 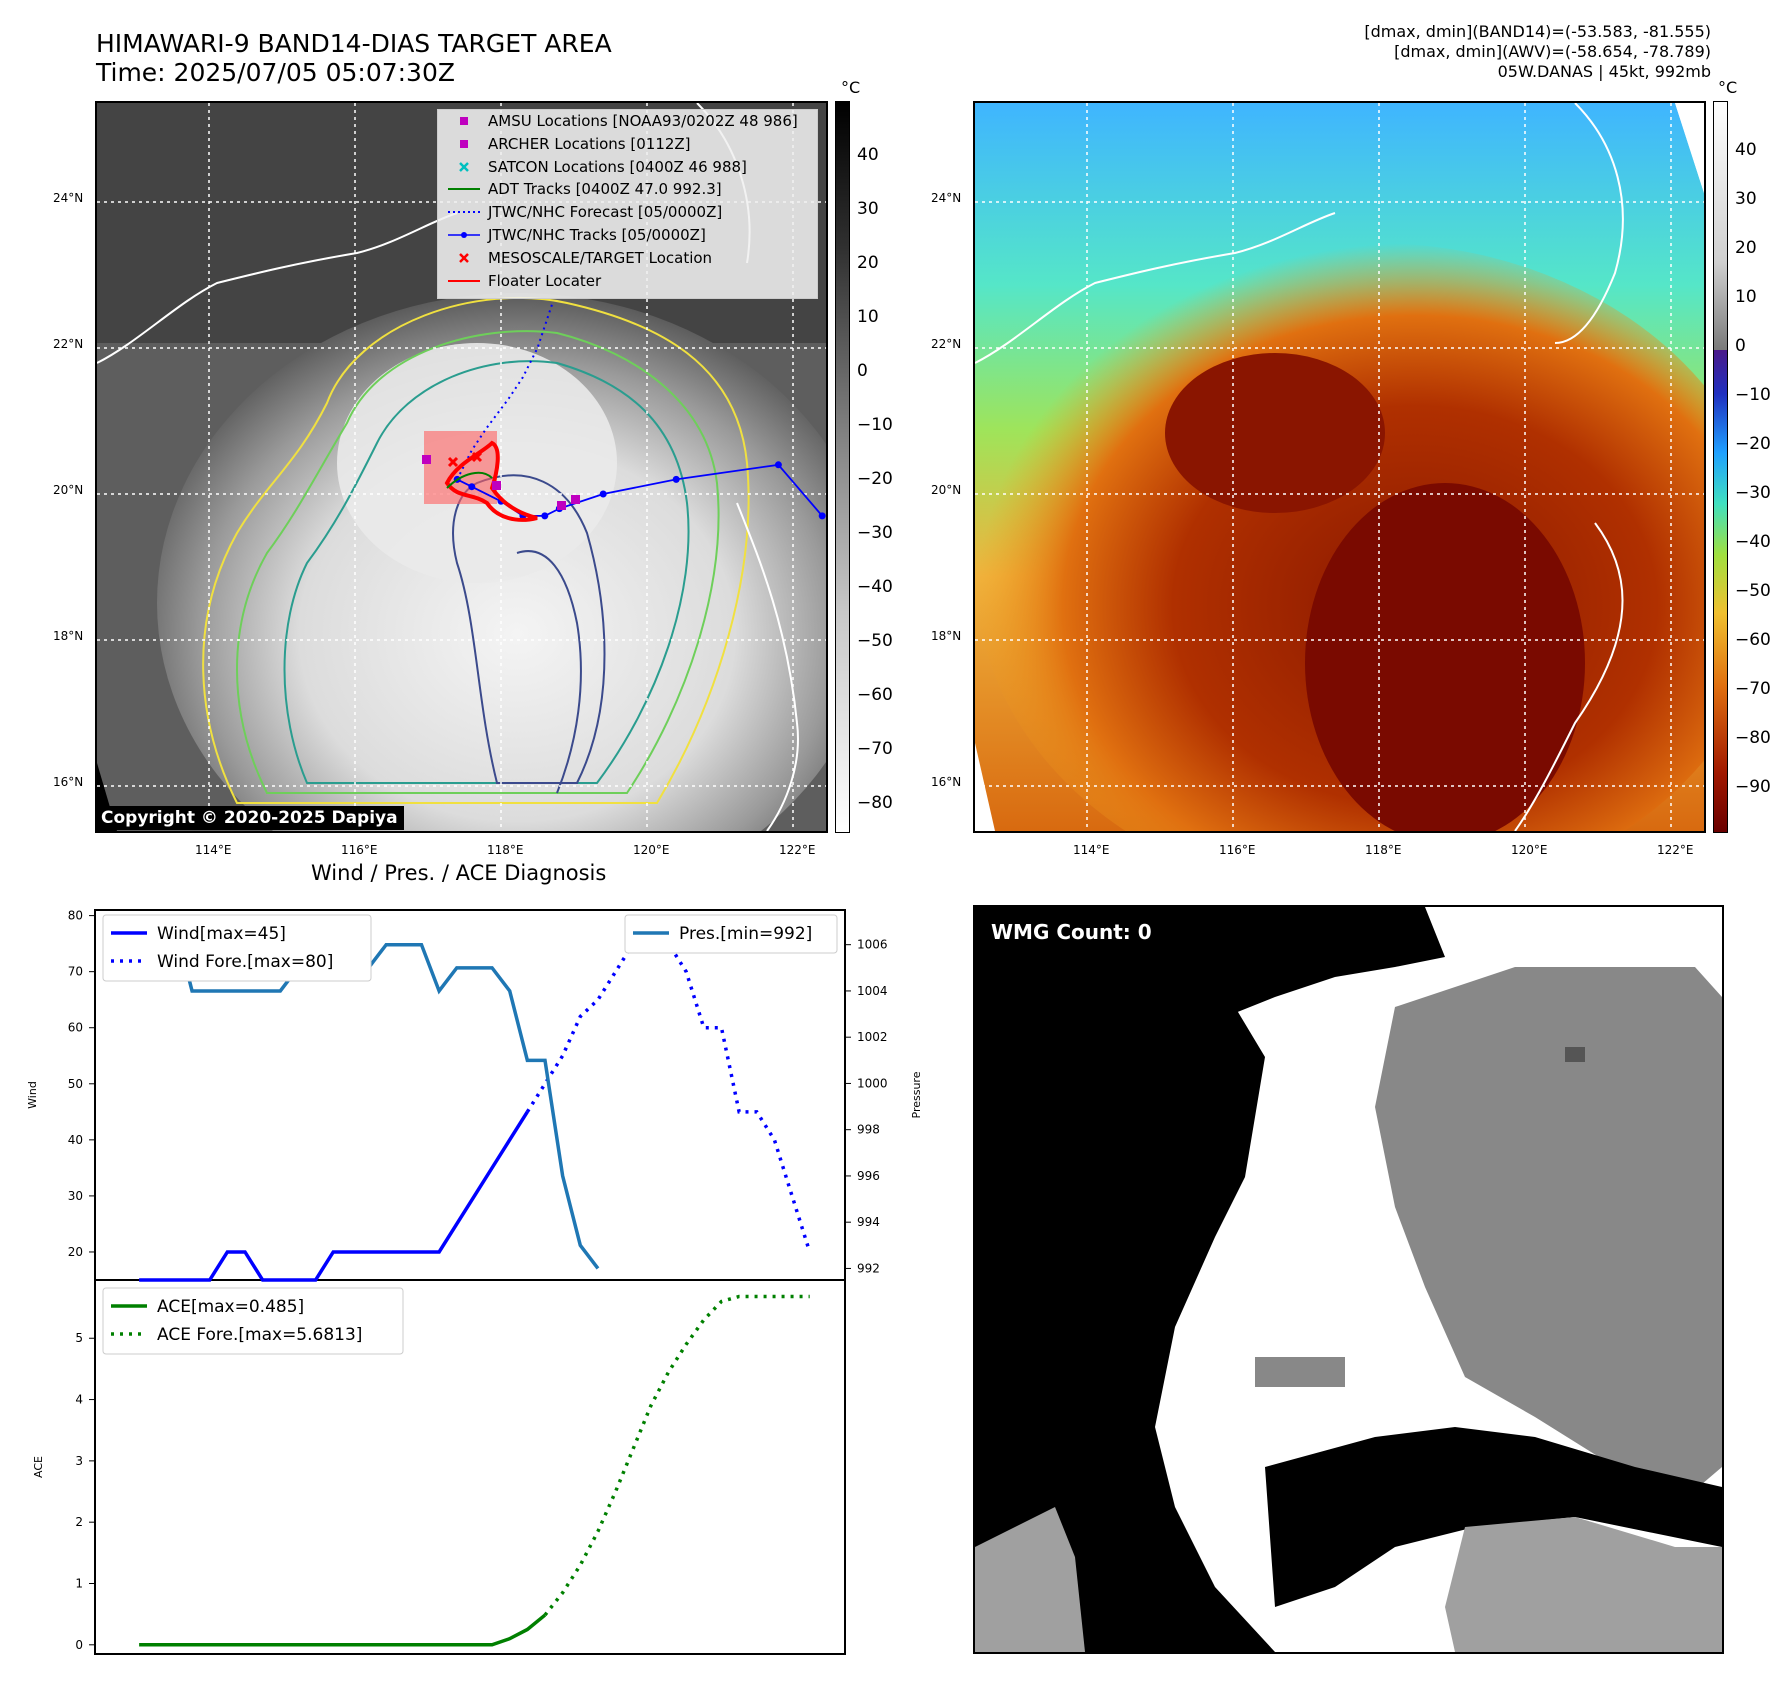 What do you see at coordinates (915, 1094) in the screenshot?
I see `pressure-axis-label: Pressure` at bounding box center [915, 1094].